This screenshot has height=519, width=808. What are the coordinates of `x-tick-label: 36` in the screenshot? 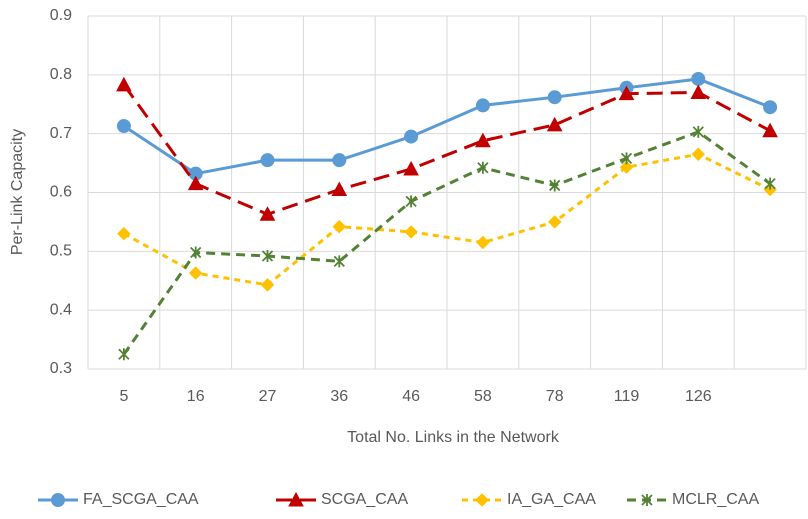 It's located at (339, 396).